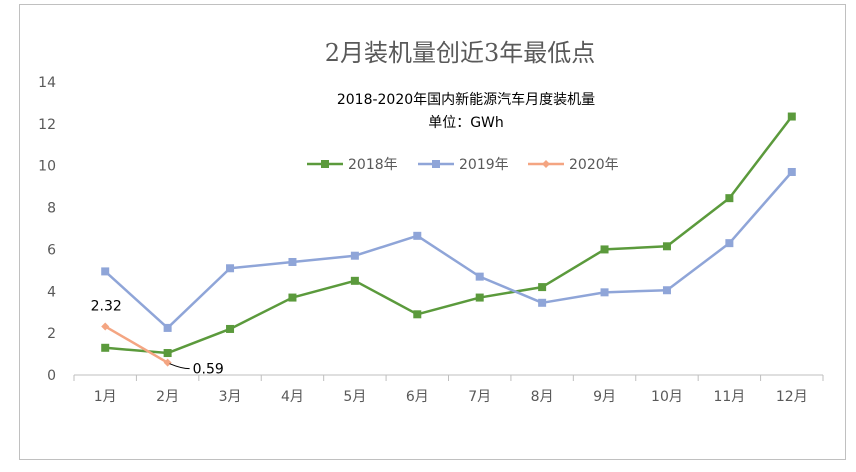 Image resolution: width=856 pixels, height=472 pixels. I want to click on y-tick-label: 2, so click(51, 334).